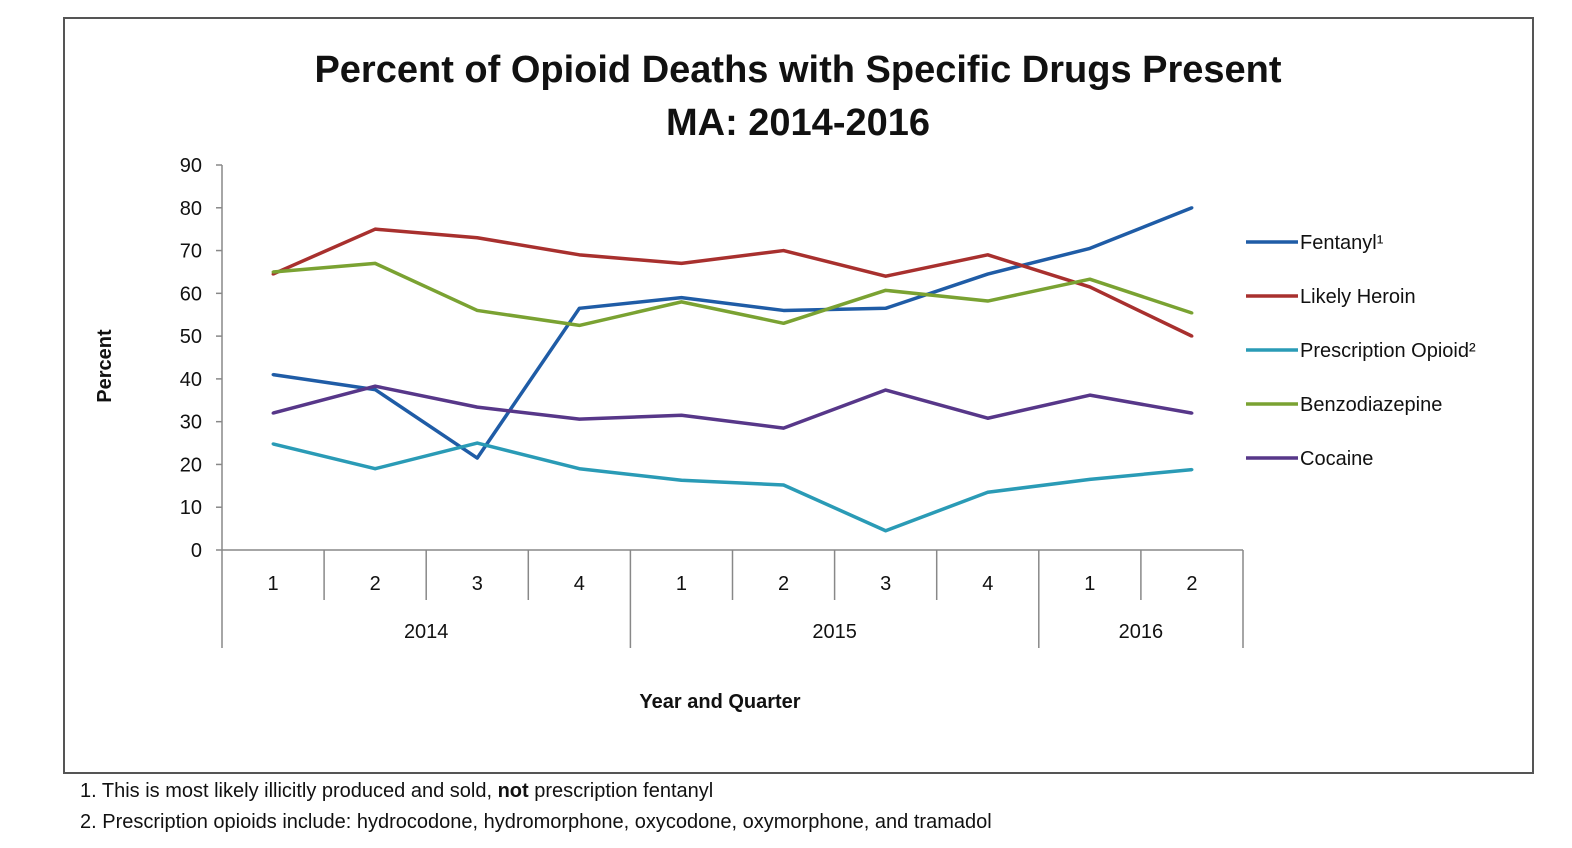 This screenshot has width=1572, height=848. Describe the element at coordinates (191, 252) in the screenshot. I see `y-tick-label: 70` at that location.